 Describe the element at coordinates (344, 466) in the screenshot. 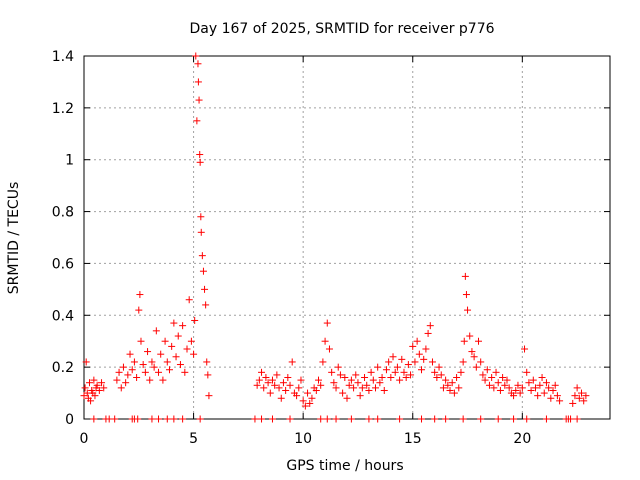

I see `x-axis-label: GPS time / hours` at that location.